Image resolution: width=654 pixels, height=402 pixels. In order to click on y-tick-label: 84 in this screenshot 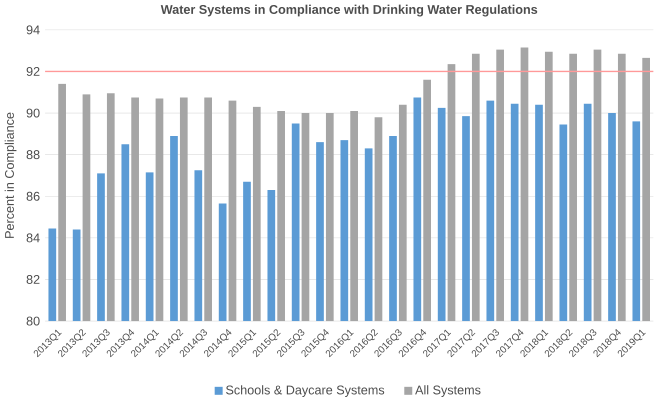, I will do `click(33, 237)`.